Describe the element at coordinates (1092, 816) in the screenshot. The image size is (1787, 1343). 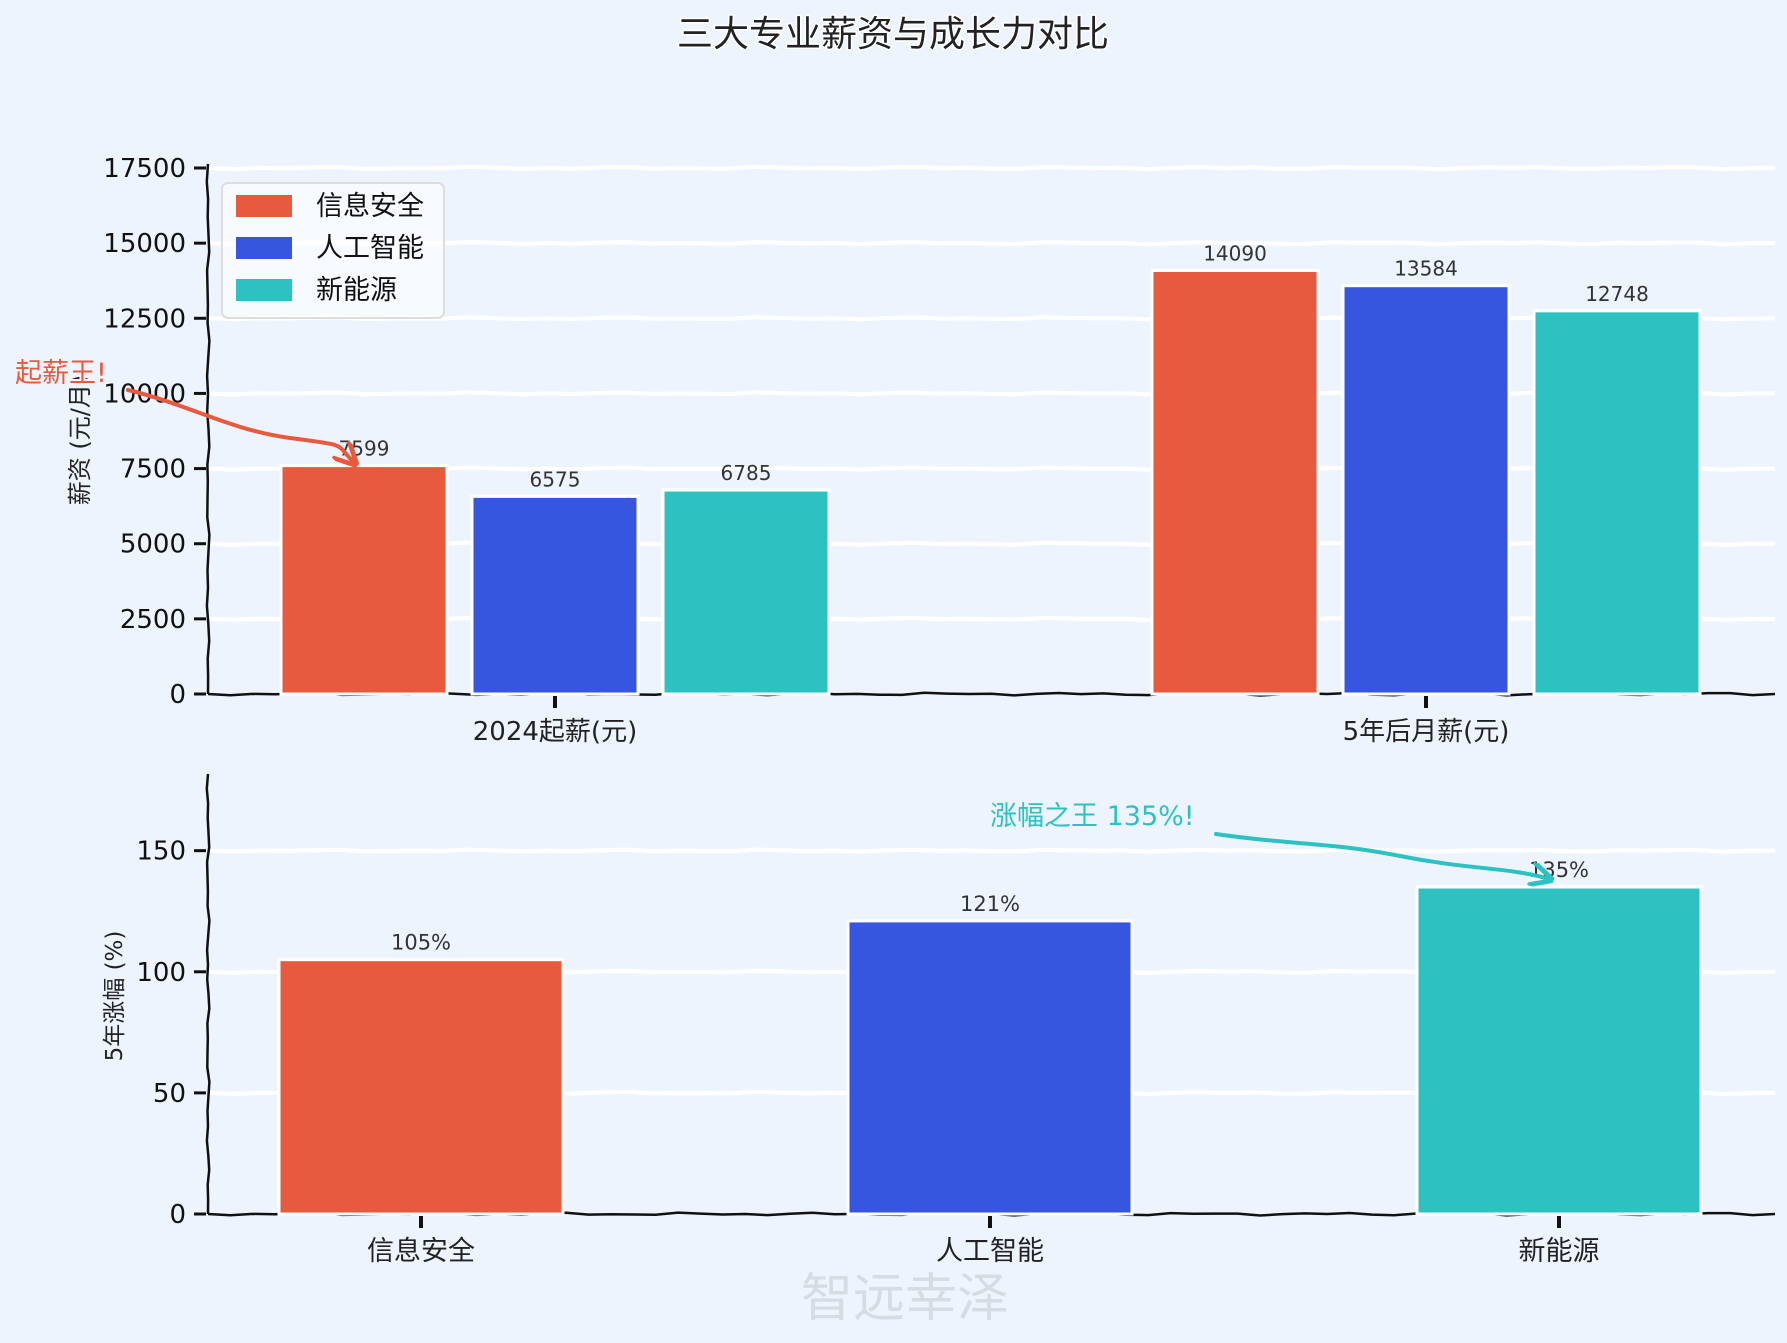
I see `annotation-text: 涨幅之王 135%!` at that location.